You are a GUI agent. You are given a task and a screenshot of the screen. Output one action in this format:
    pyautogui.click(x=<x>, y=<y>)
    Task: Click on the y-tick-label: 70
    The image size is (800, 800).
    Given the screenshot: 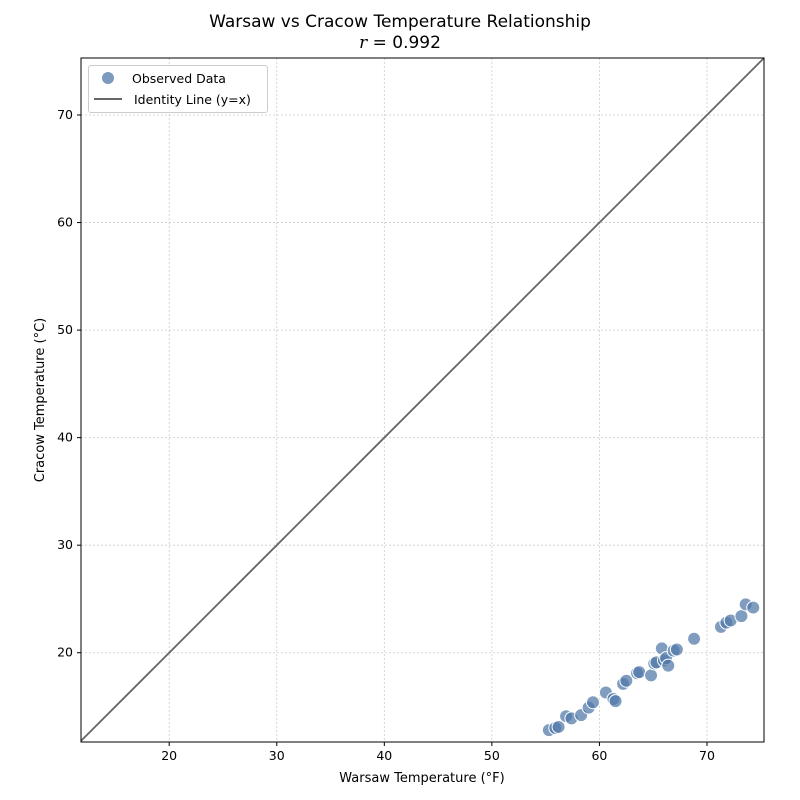 What is the action you would take?
    pyautogui.click(x=65, y=114)
    